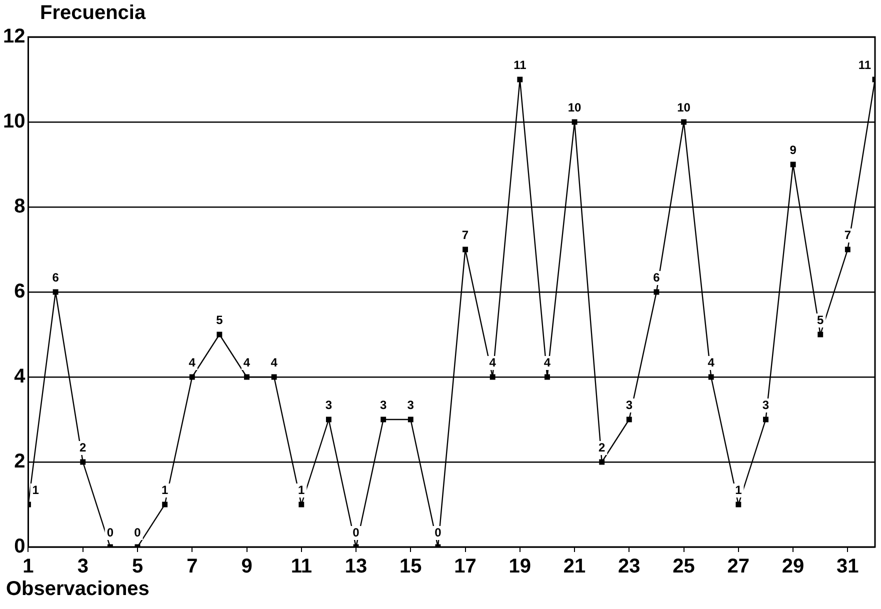 Image resolution: width=881 pixels, height=609 pixels. I want to click on x-tick-label: 15, so click(411, 567).